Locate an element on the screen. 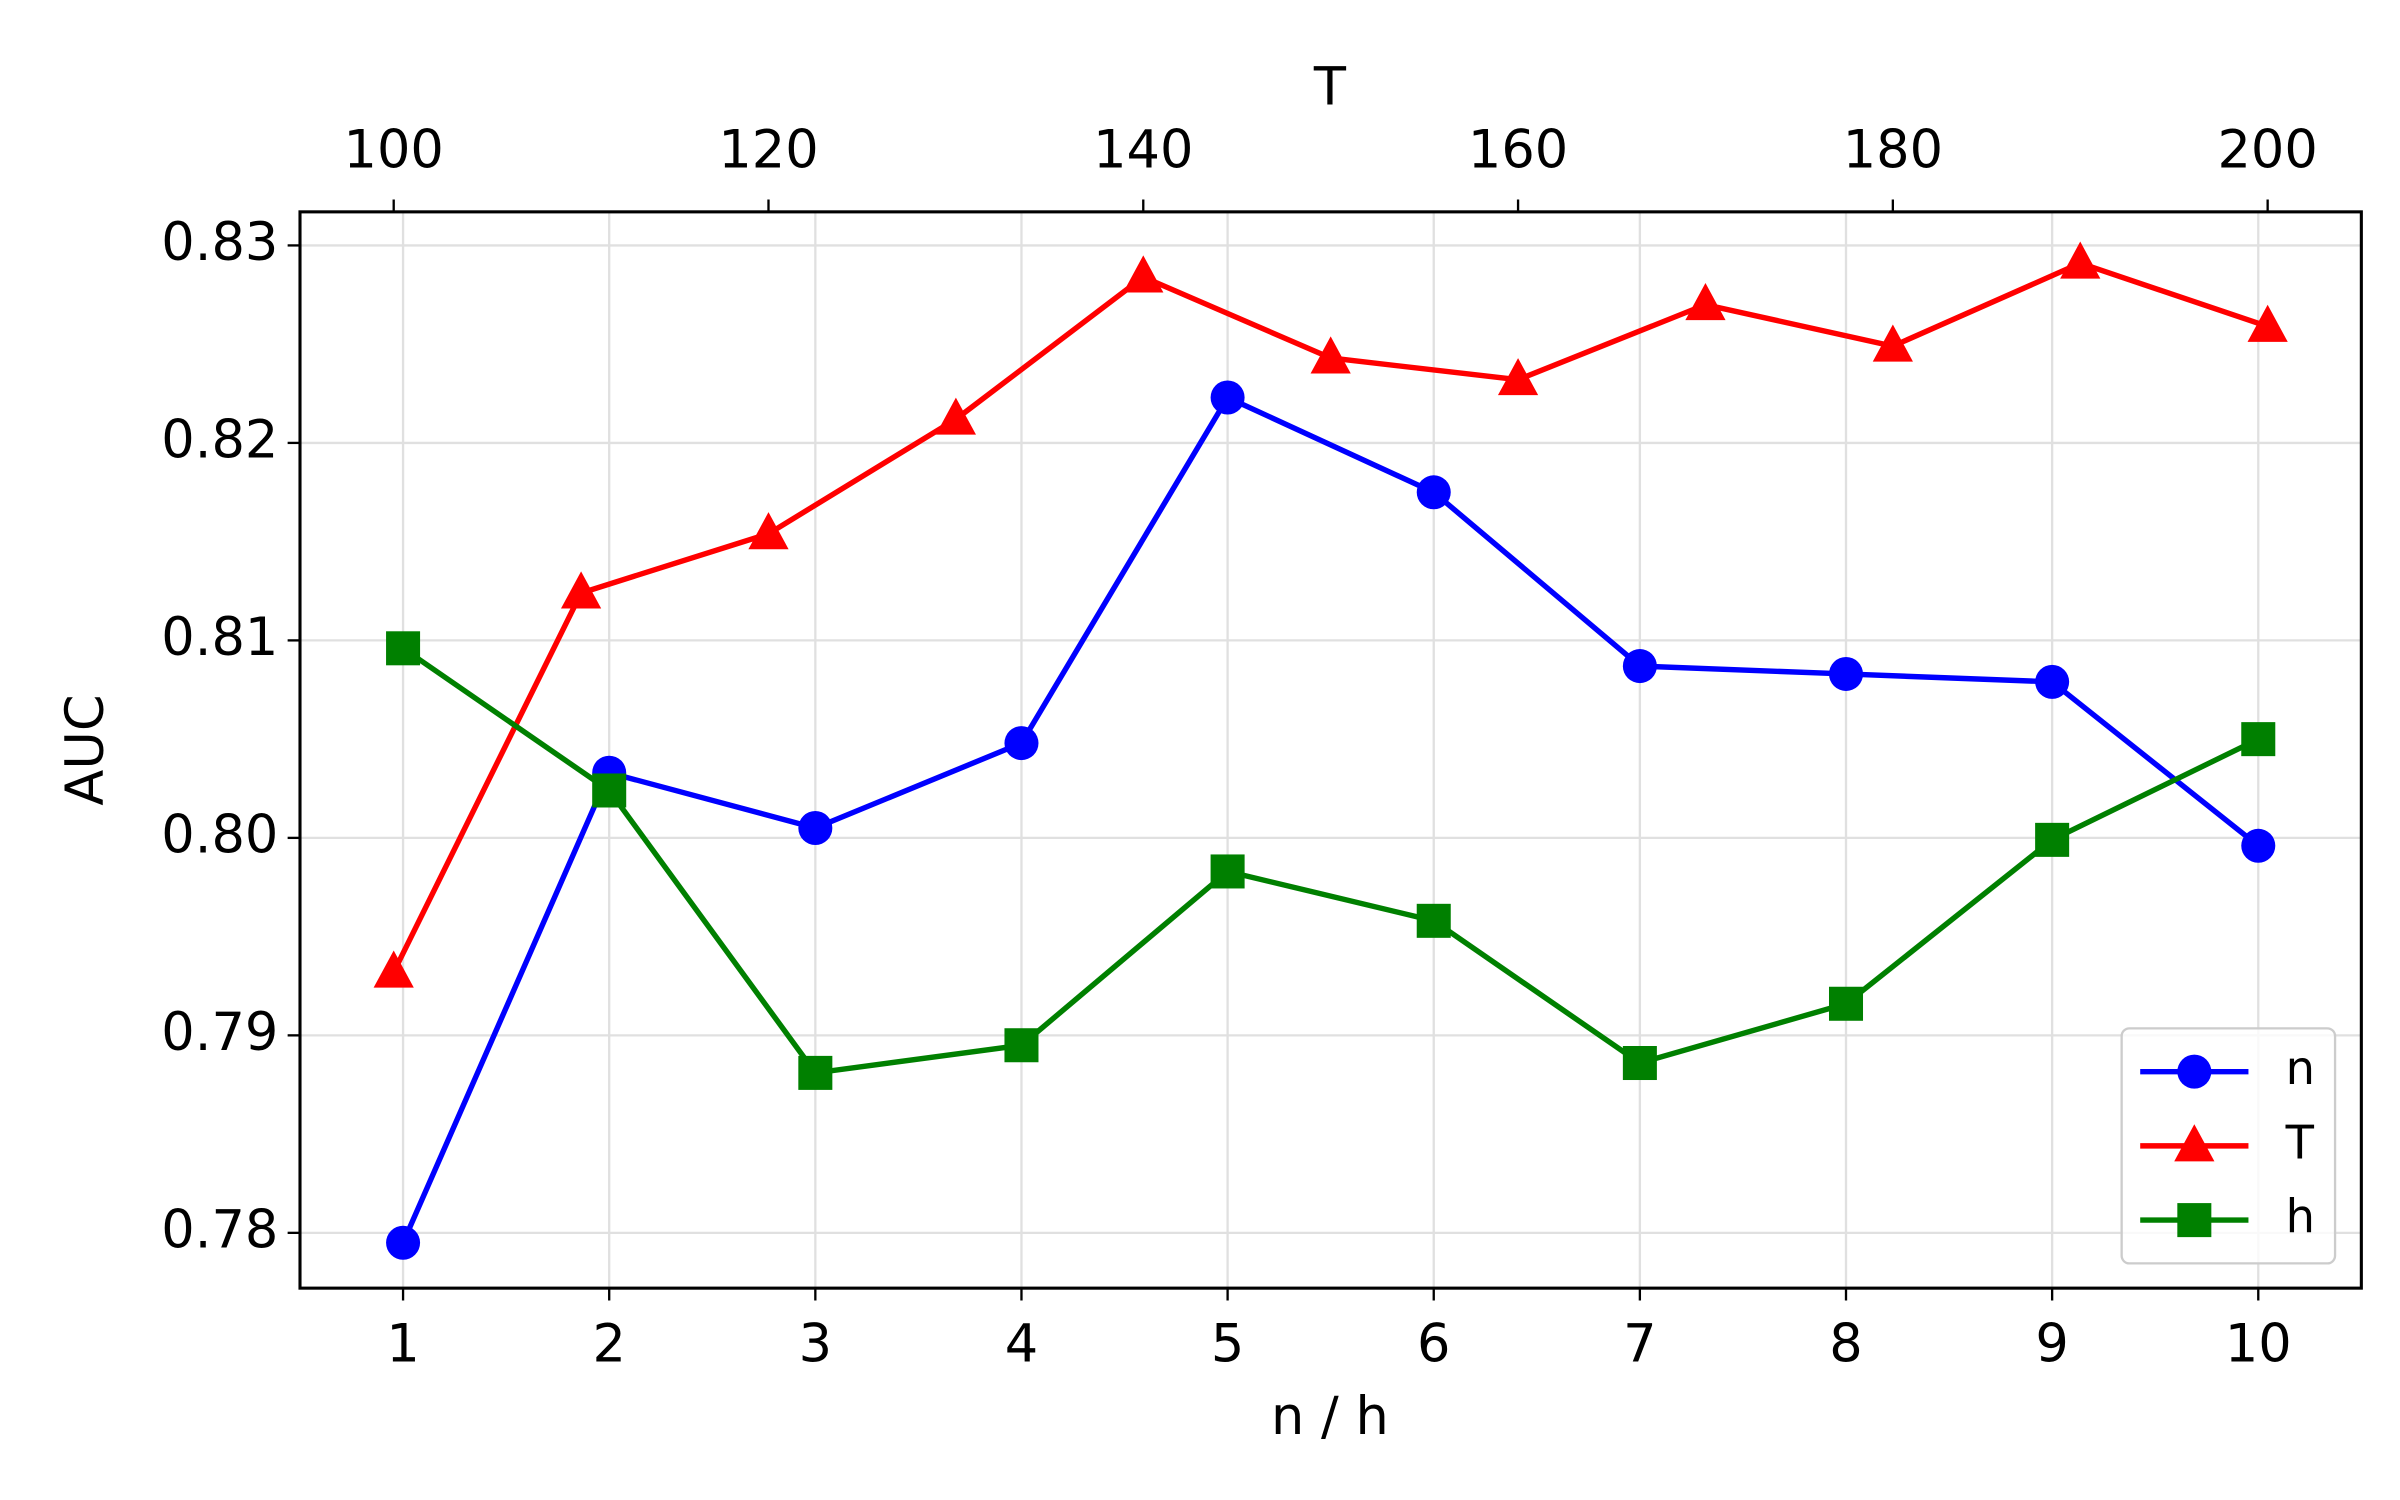 The height and width of the screenshot is (1500, 2400). x2-tick-label: 140 is located at coordinates (1143, 150).